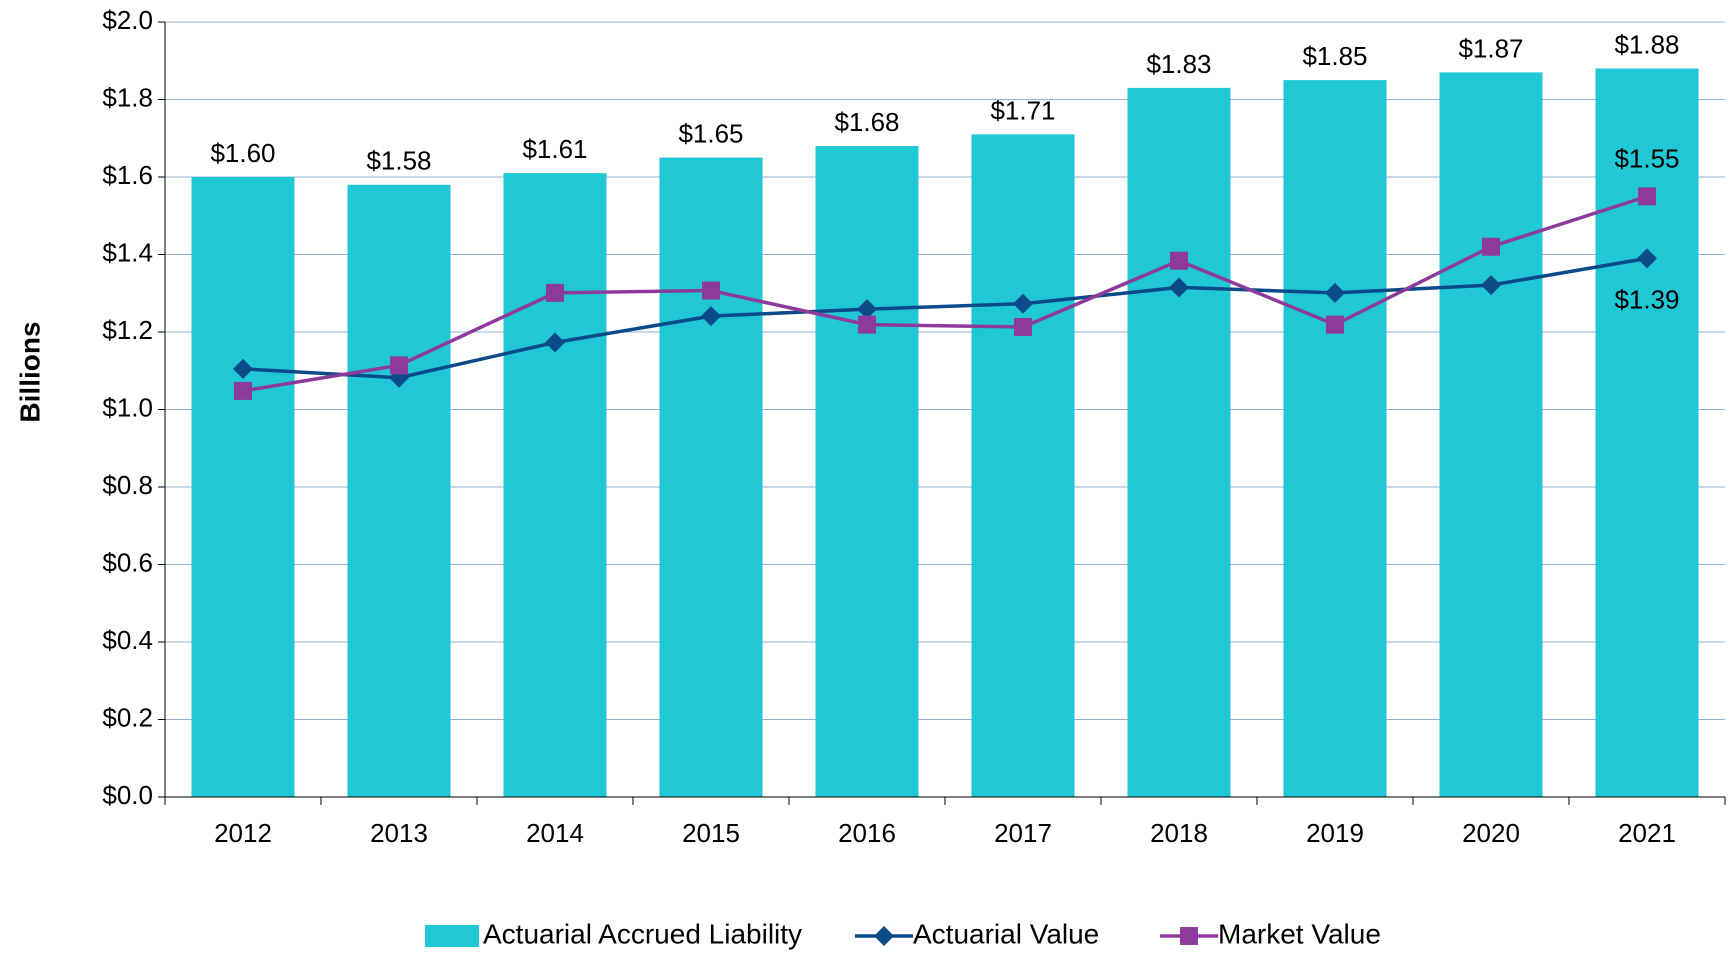 Image resolution: width=1729 pixels, height=956 pixels. Describe the element at coordinates (1178, 64) in the screenshot. I see `data-label: $1.83` at that location.